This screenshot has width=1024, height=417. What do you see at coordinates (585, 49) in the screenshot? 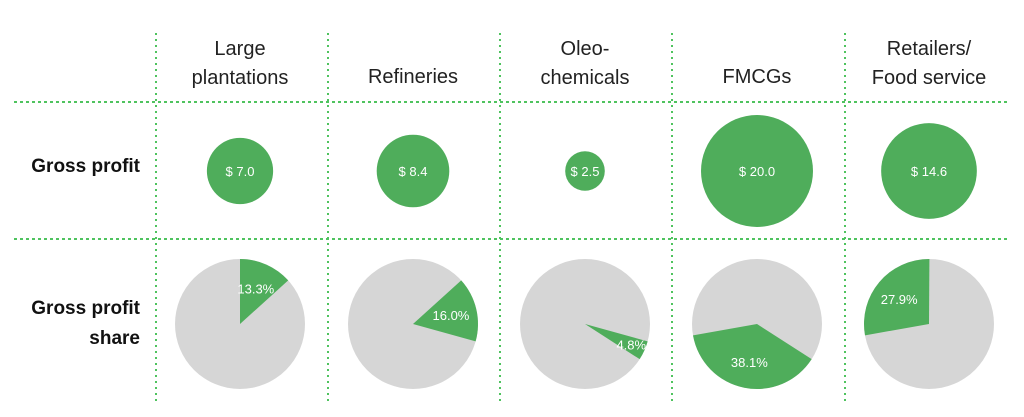
I see `column-header: Oleo-` at bounding box center [585, 49].